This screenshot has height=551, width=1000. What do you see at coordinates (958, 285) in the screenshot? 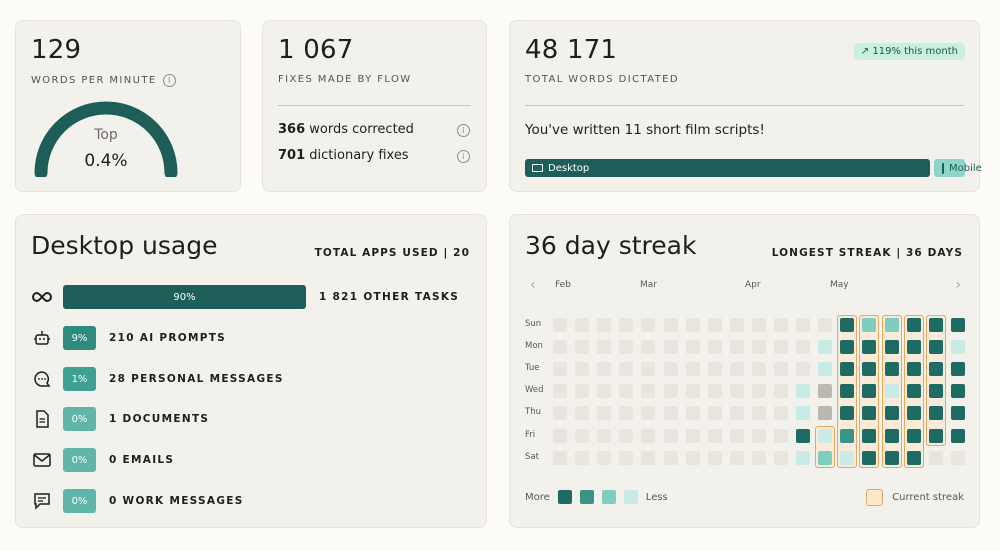
I see `chevron-right-icon: ›` at bounding box center [958, 285].